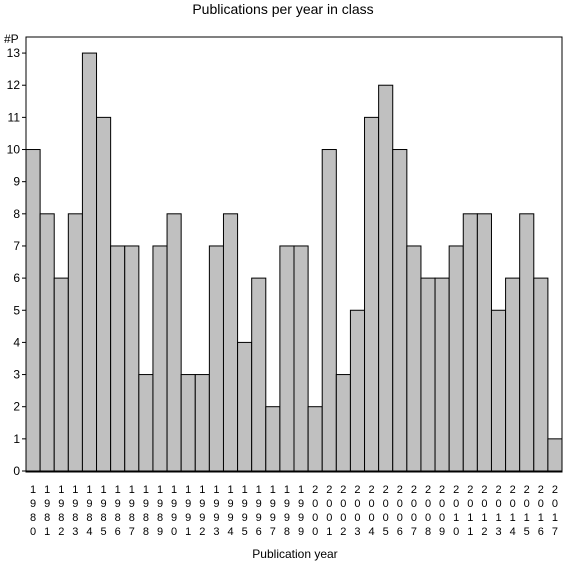  Describe the element at coordinates (343, 423) in the screenshot. I see `bar-2002` at that location.